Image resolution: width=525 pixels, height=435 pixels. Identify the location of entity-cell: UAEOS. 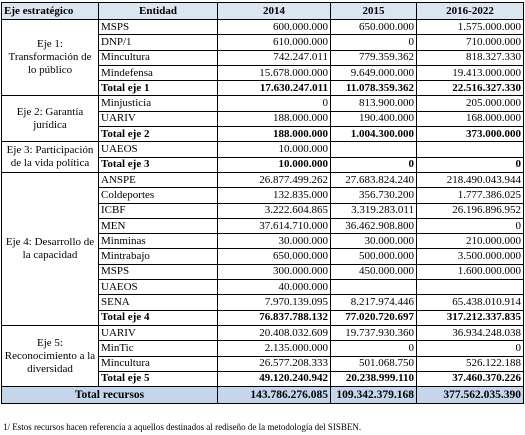
(158, 287).